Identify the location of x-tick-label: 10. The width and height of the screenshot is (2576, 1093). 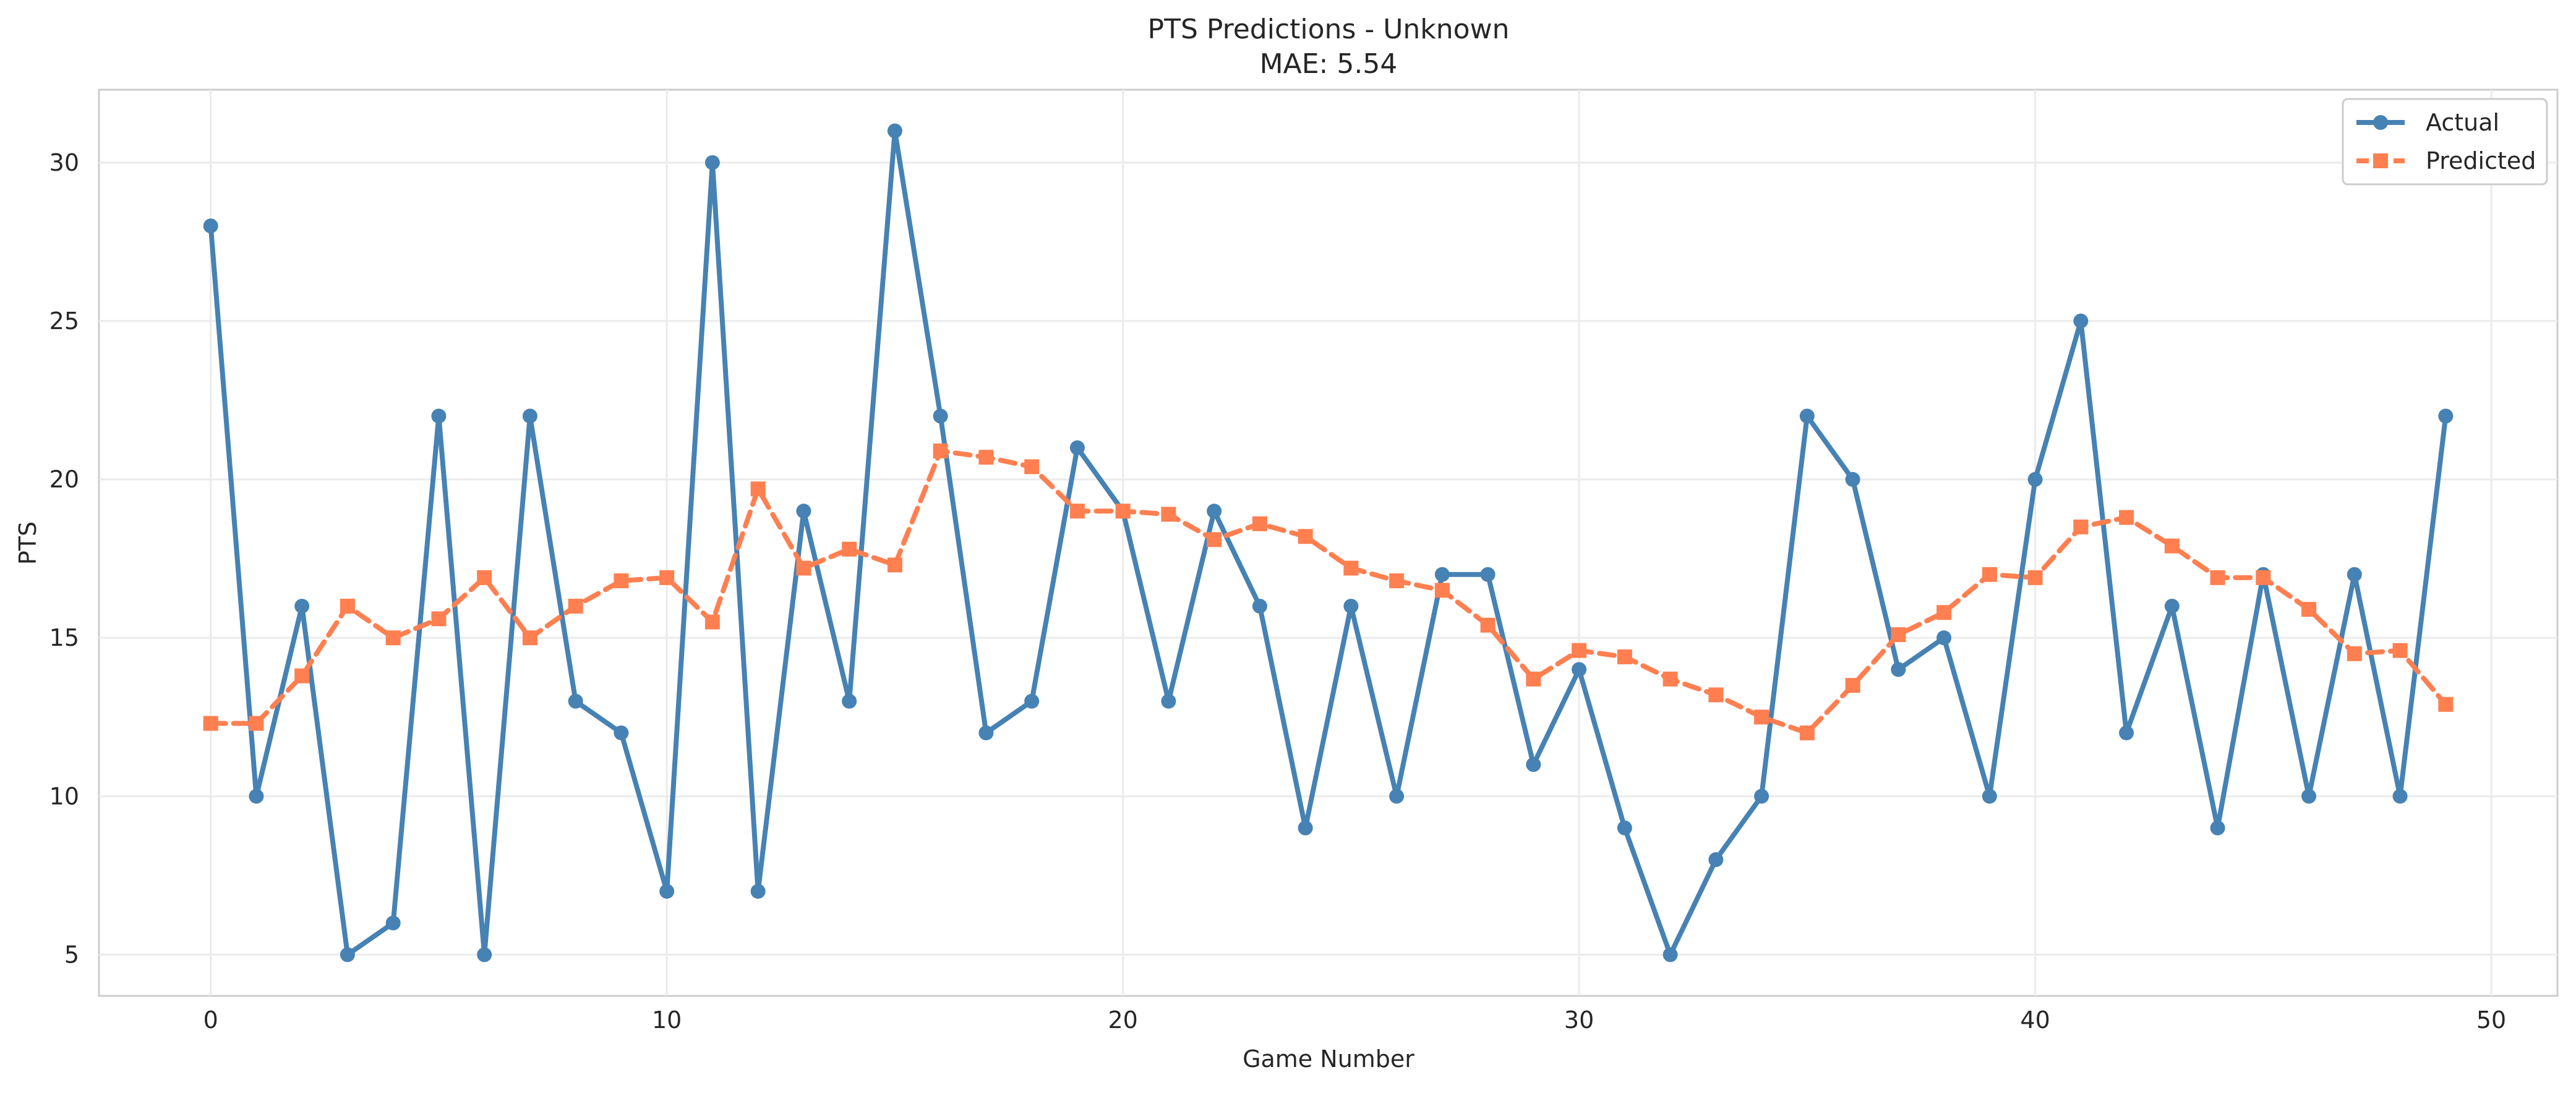
(667, 1020).